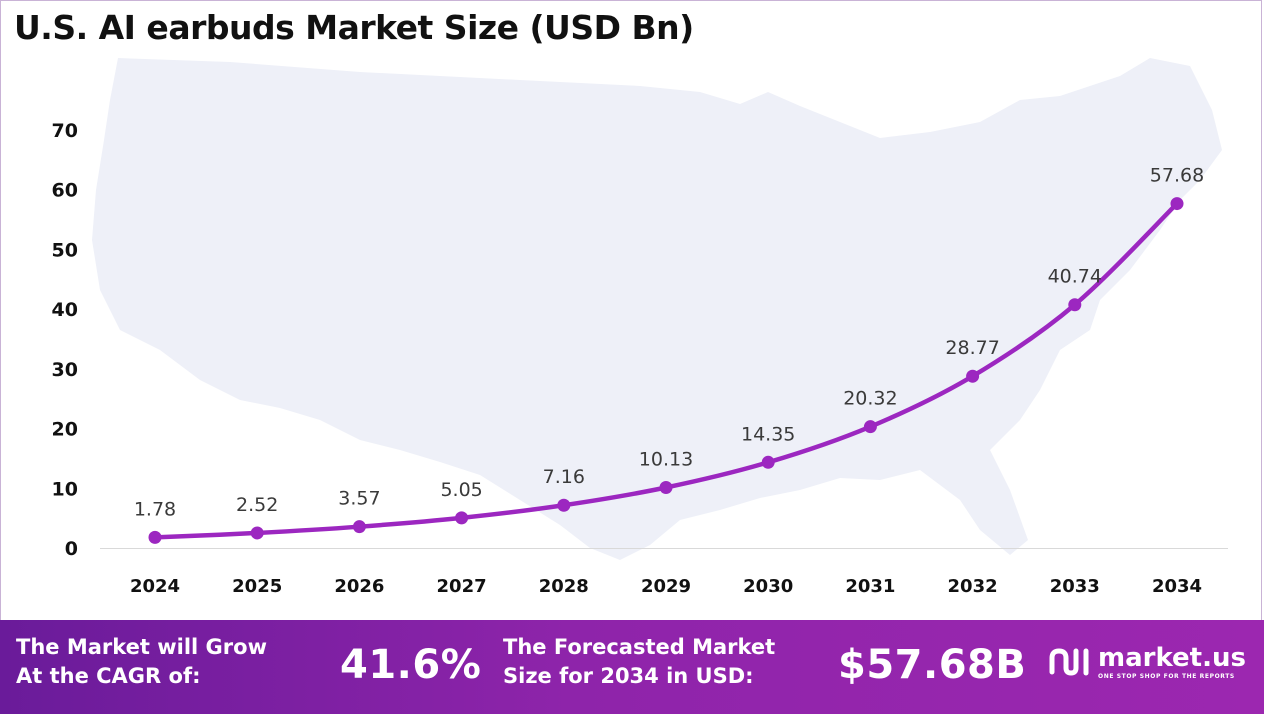 The image size is (1264, 714). Describe the element at coordinates (639, 647) in the screenshot. I see `forecast-label-line-1: The Forecasted Market` at that location.